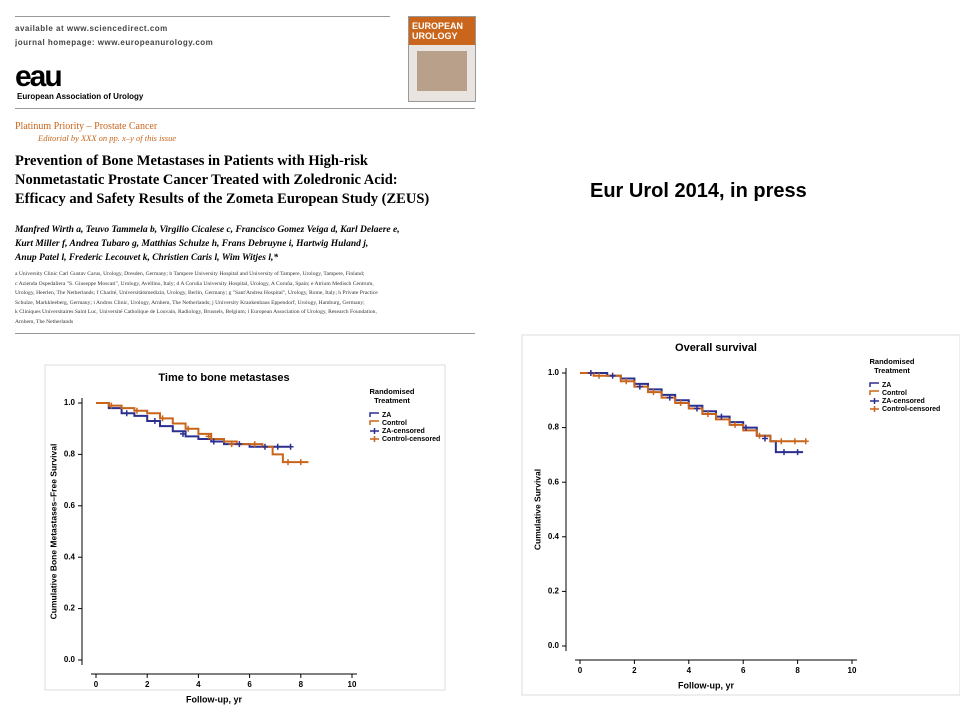 Image resolution: width=960 pixels, height=720 pixels. What do you see at coordinates (80, 96) in the screenshot?
I see `society: European Association of Urology` at bounding box center [80, 96].